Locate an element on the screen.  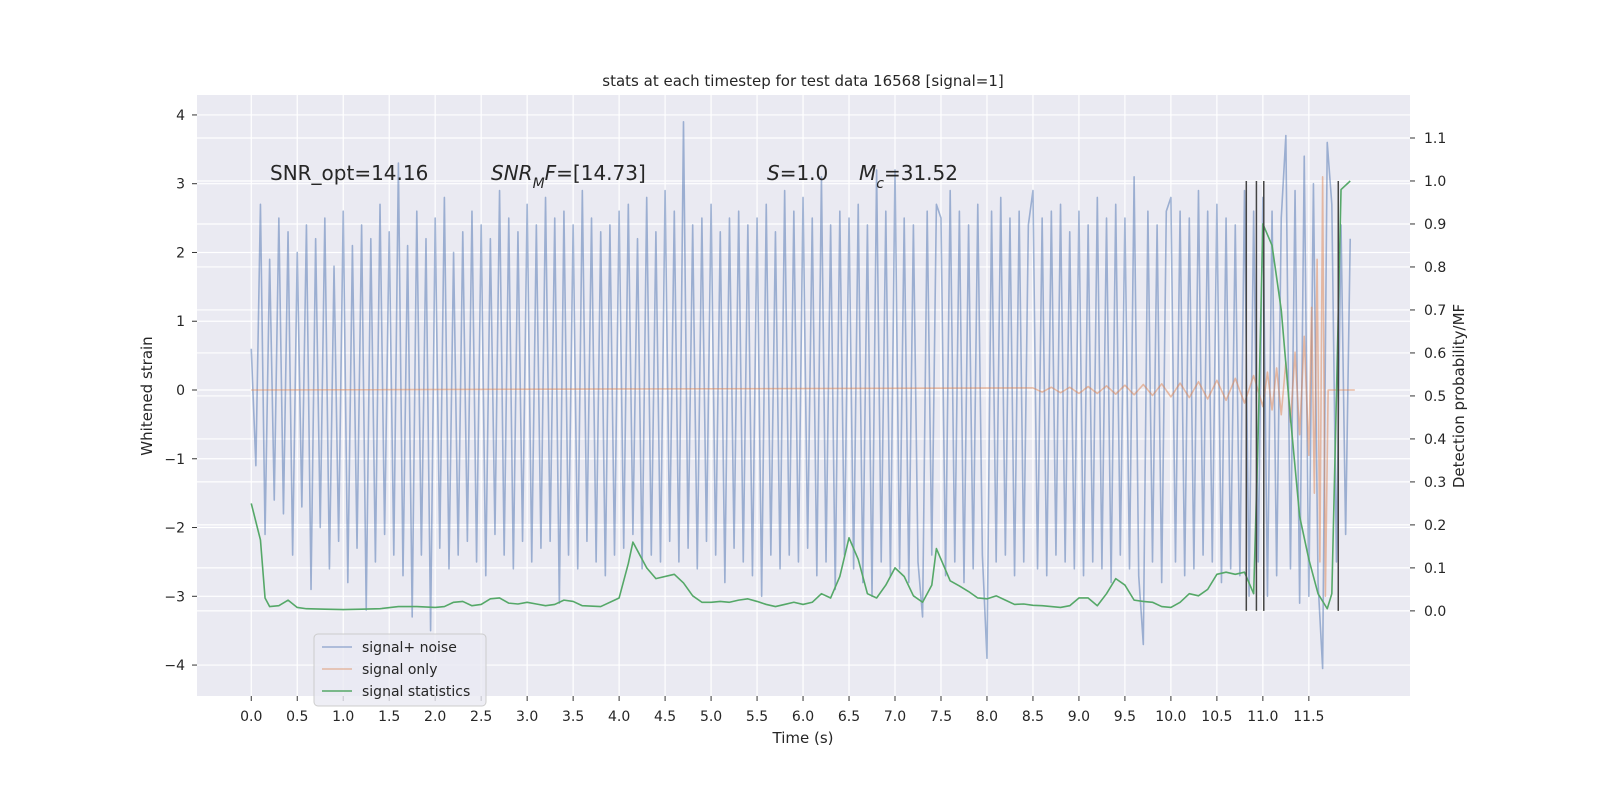
y2-tick-label: 1.1 is located at coordinates (1435, 139).